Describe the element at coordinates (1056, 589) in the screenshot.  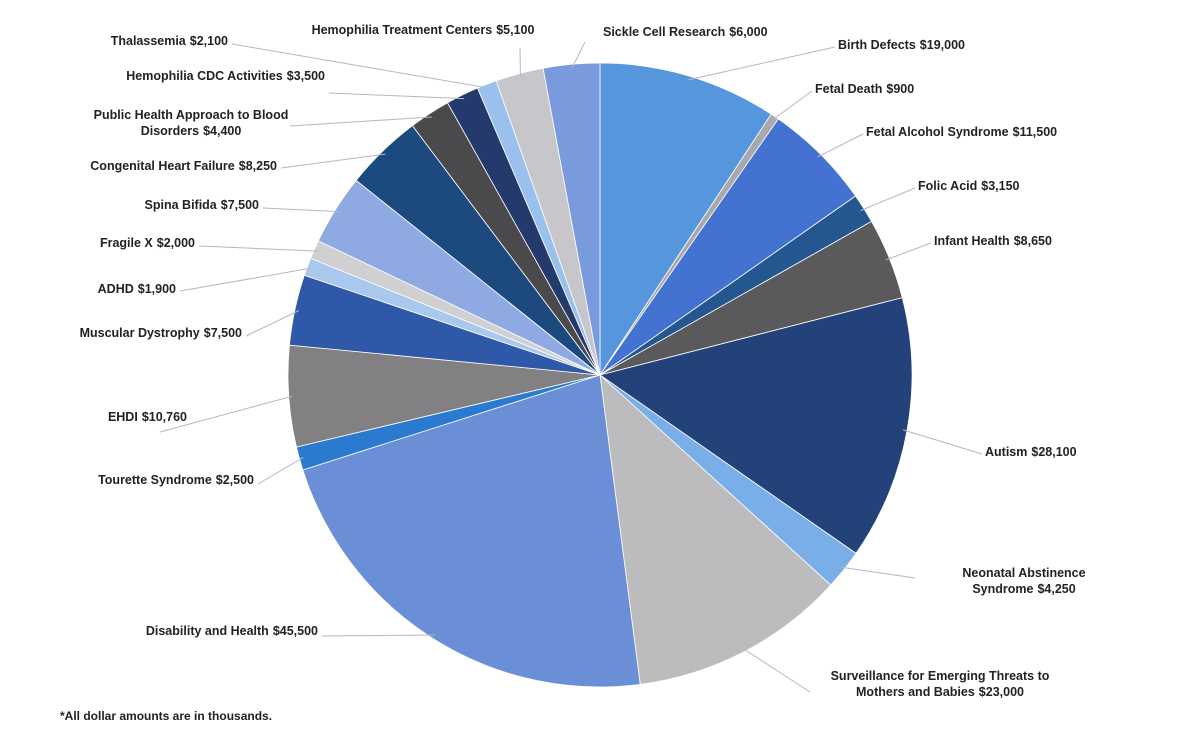
I see `label-value: $4,250` at that location.